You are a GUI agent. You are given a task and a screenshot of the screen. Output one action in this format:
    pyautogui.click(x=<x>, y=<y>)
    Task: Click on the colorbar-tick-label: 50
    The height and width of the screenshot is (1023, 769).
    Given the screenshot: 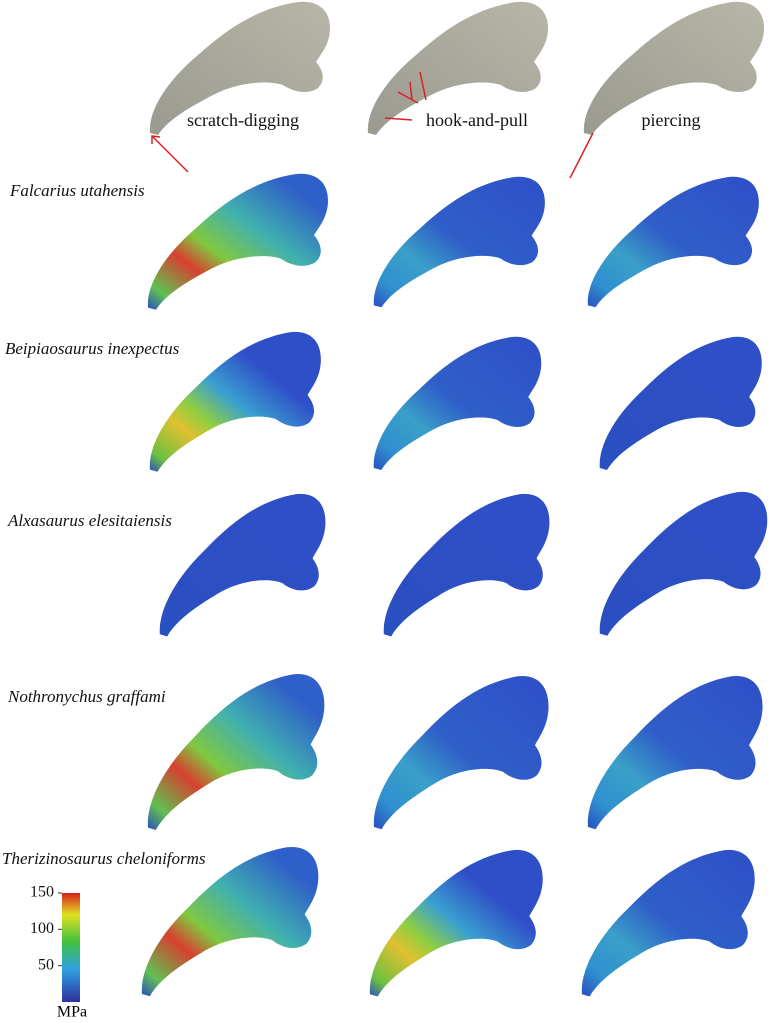 What is the action you would take?
    pyautogui.click(x=46, y=964)
    